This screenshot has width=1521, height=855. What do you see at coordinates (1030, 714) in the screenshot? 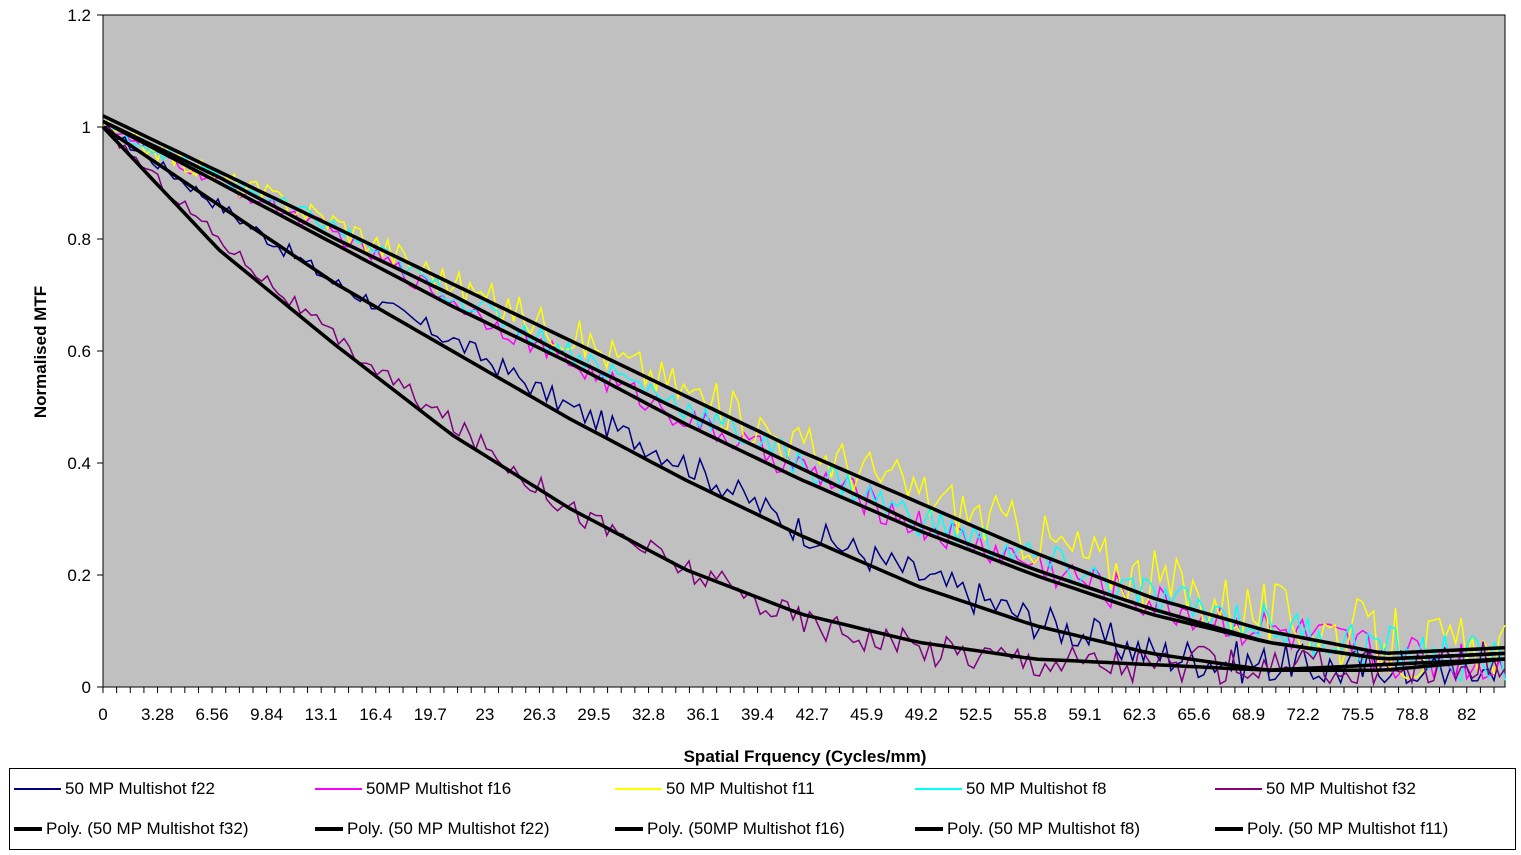
I see `x-tick-label: 55.8` at bounding box center [1030, 714].